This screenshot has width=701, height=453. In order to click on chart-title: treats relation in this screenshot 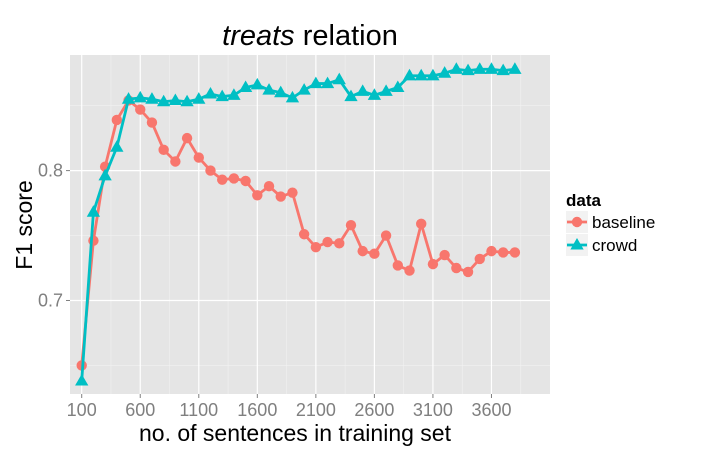, I will do `click(310, 36)`.